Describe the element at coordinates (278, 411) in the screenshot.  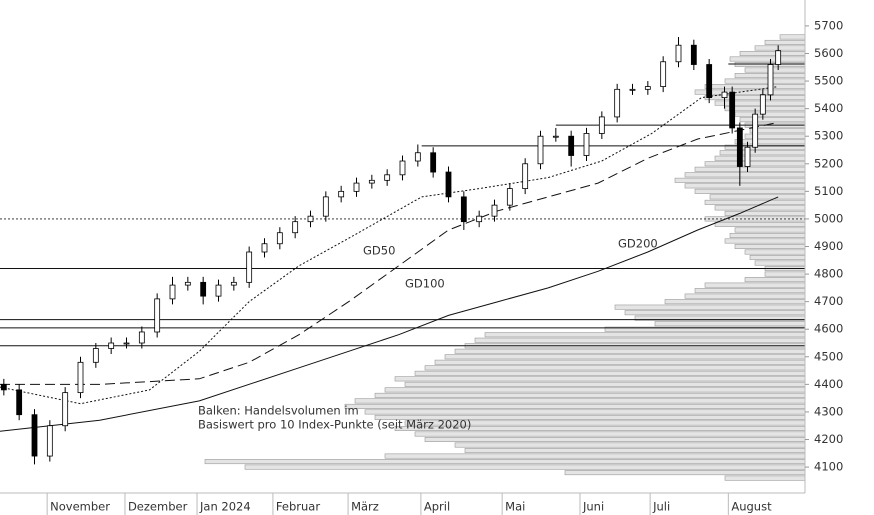
I see `annotation: Balken: Handelsvolumen im` at that location.